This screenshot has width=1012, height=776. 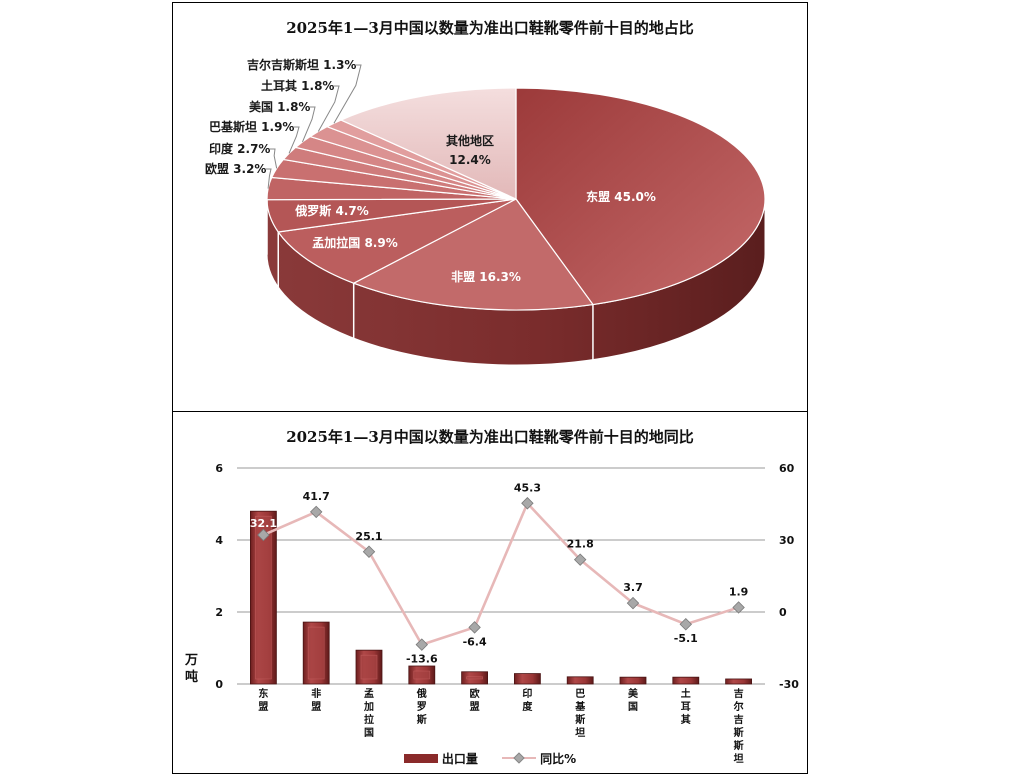 I want to click on pie-chart-title: 2025年1—3月中国以数量为准出口鞋靴零件前十目的地占比, so click(x=490, y=28).